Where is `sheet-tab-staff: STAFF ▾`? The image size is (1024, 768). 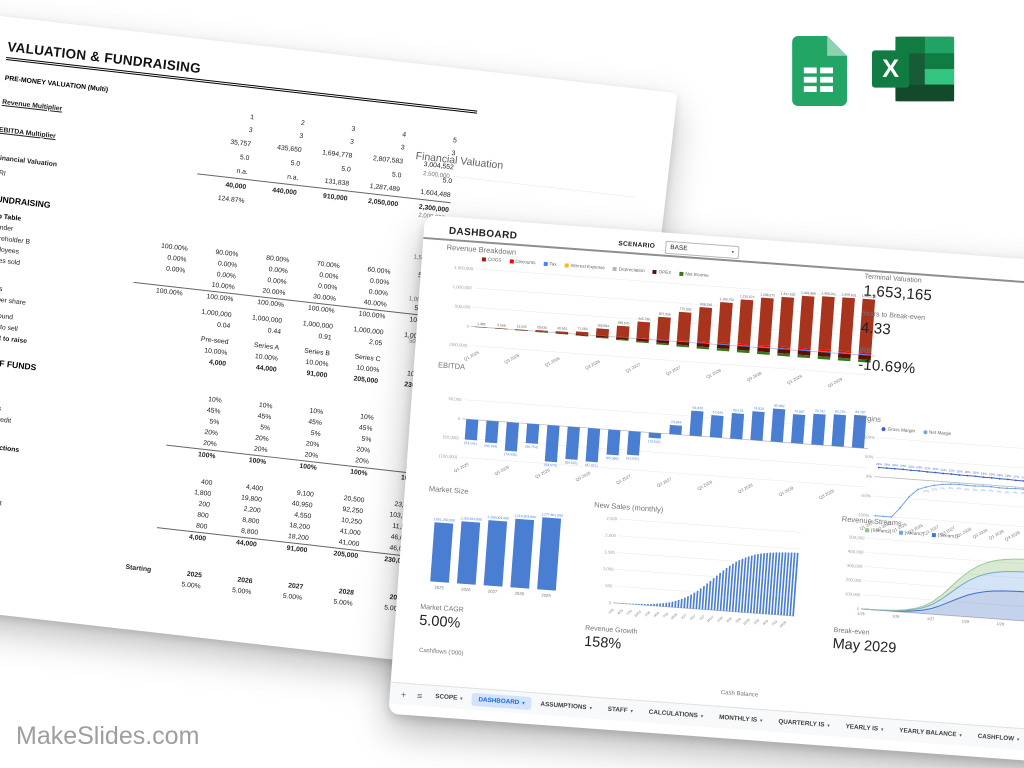 sheet-tab-staff: STAFF ▾ is located at coordinates (620, 710).